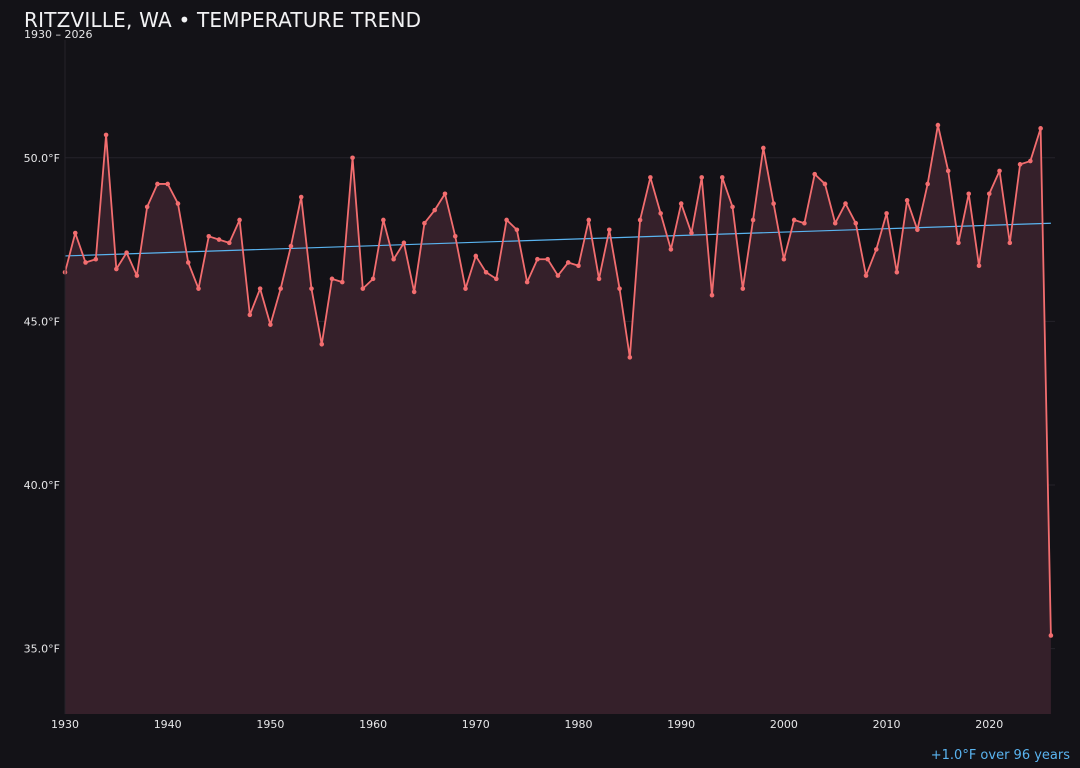 This screenshot has width=1080, height=768. I want to click on x-tick-label: 1980, so click(578, 724).